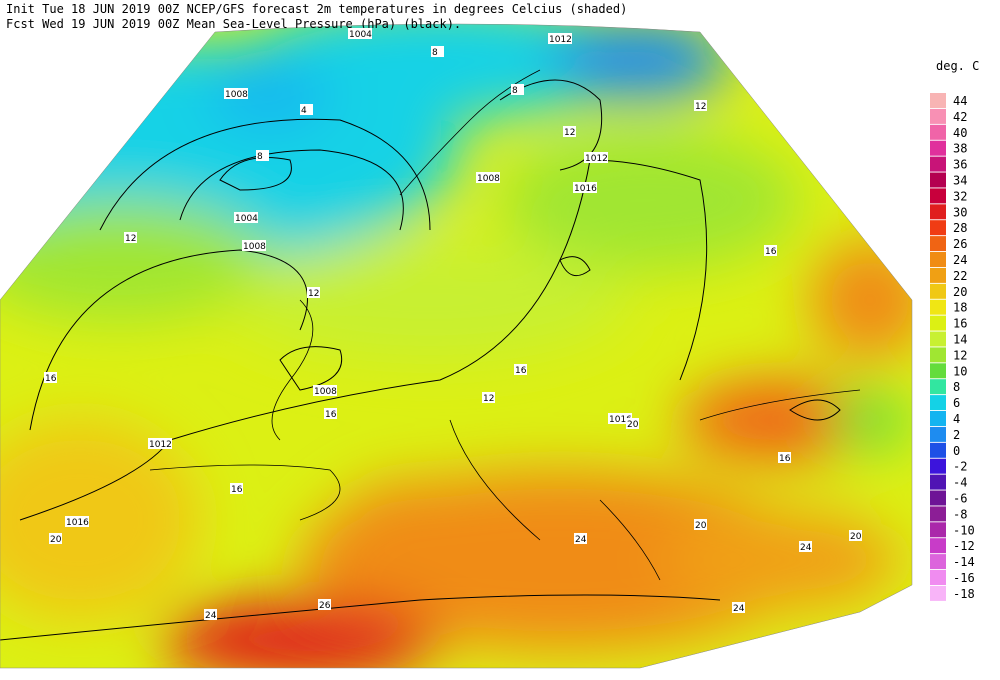  Describe the element at coordinates (957, 66) in the screenshot. I see `legend-title: deg. C` at that location.